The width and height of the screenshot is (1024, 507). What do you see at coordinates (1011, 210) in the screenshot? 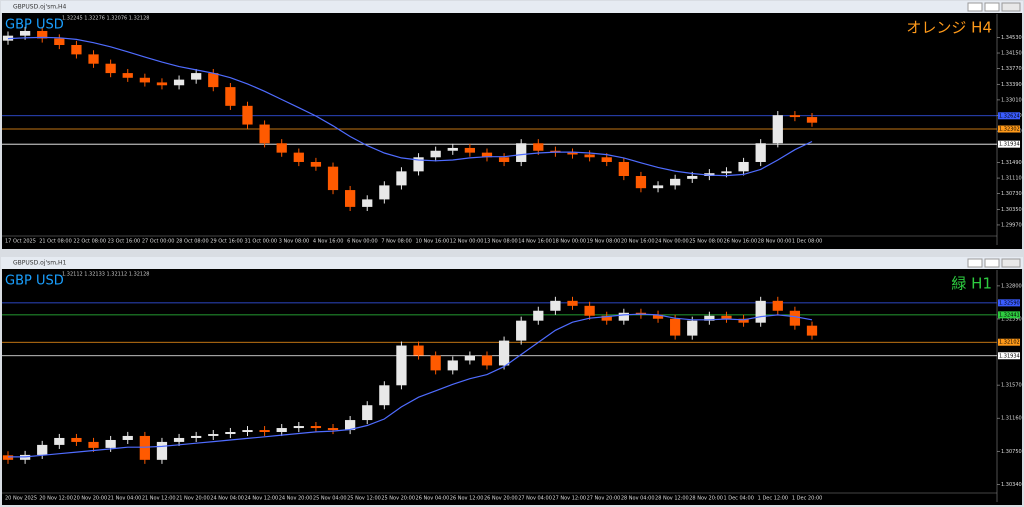
I see `y-tick-label: 1.30350` at bounding box center [1011, 210].